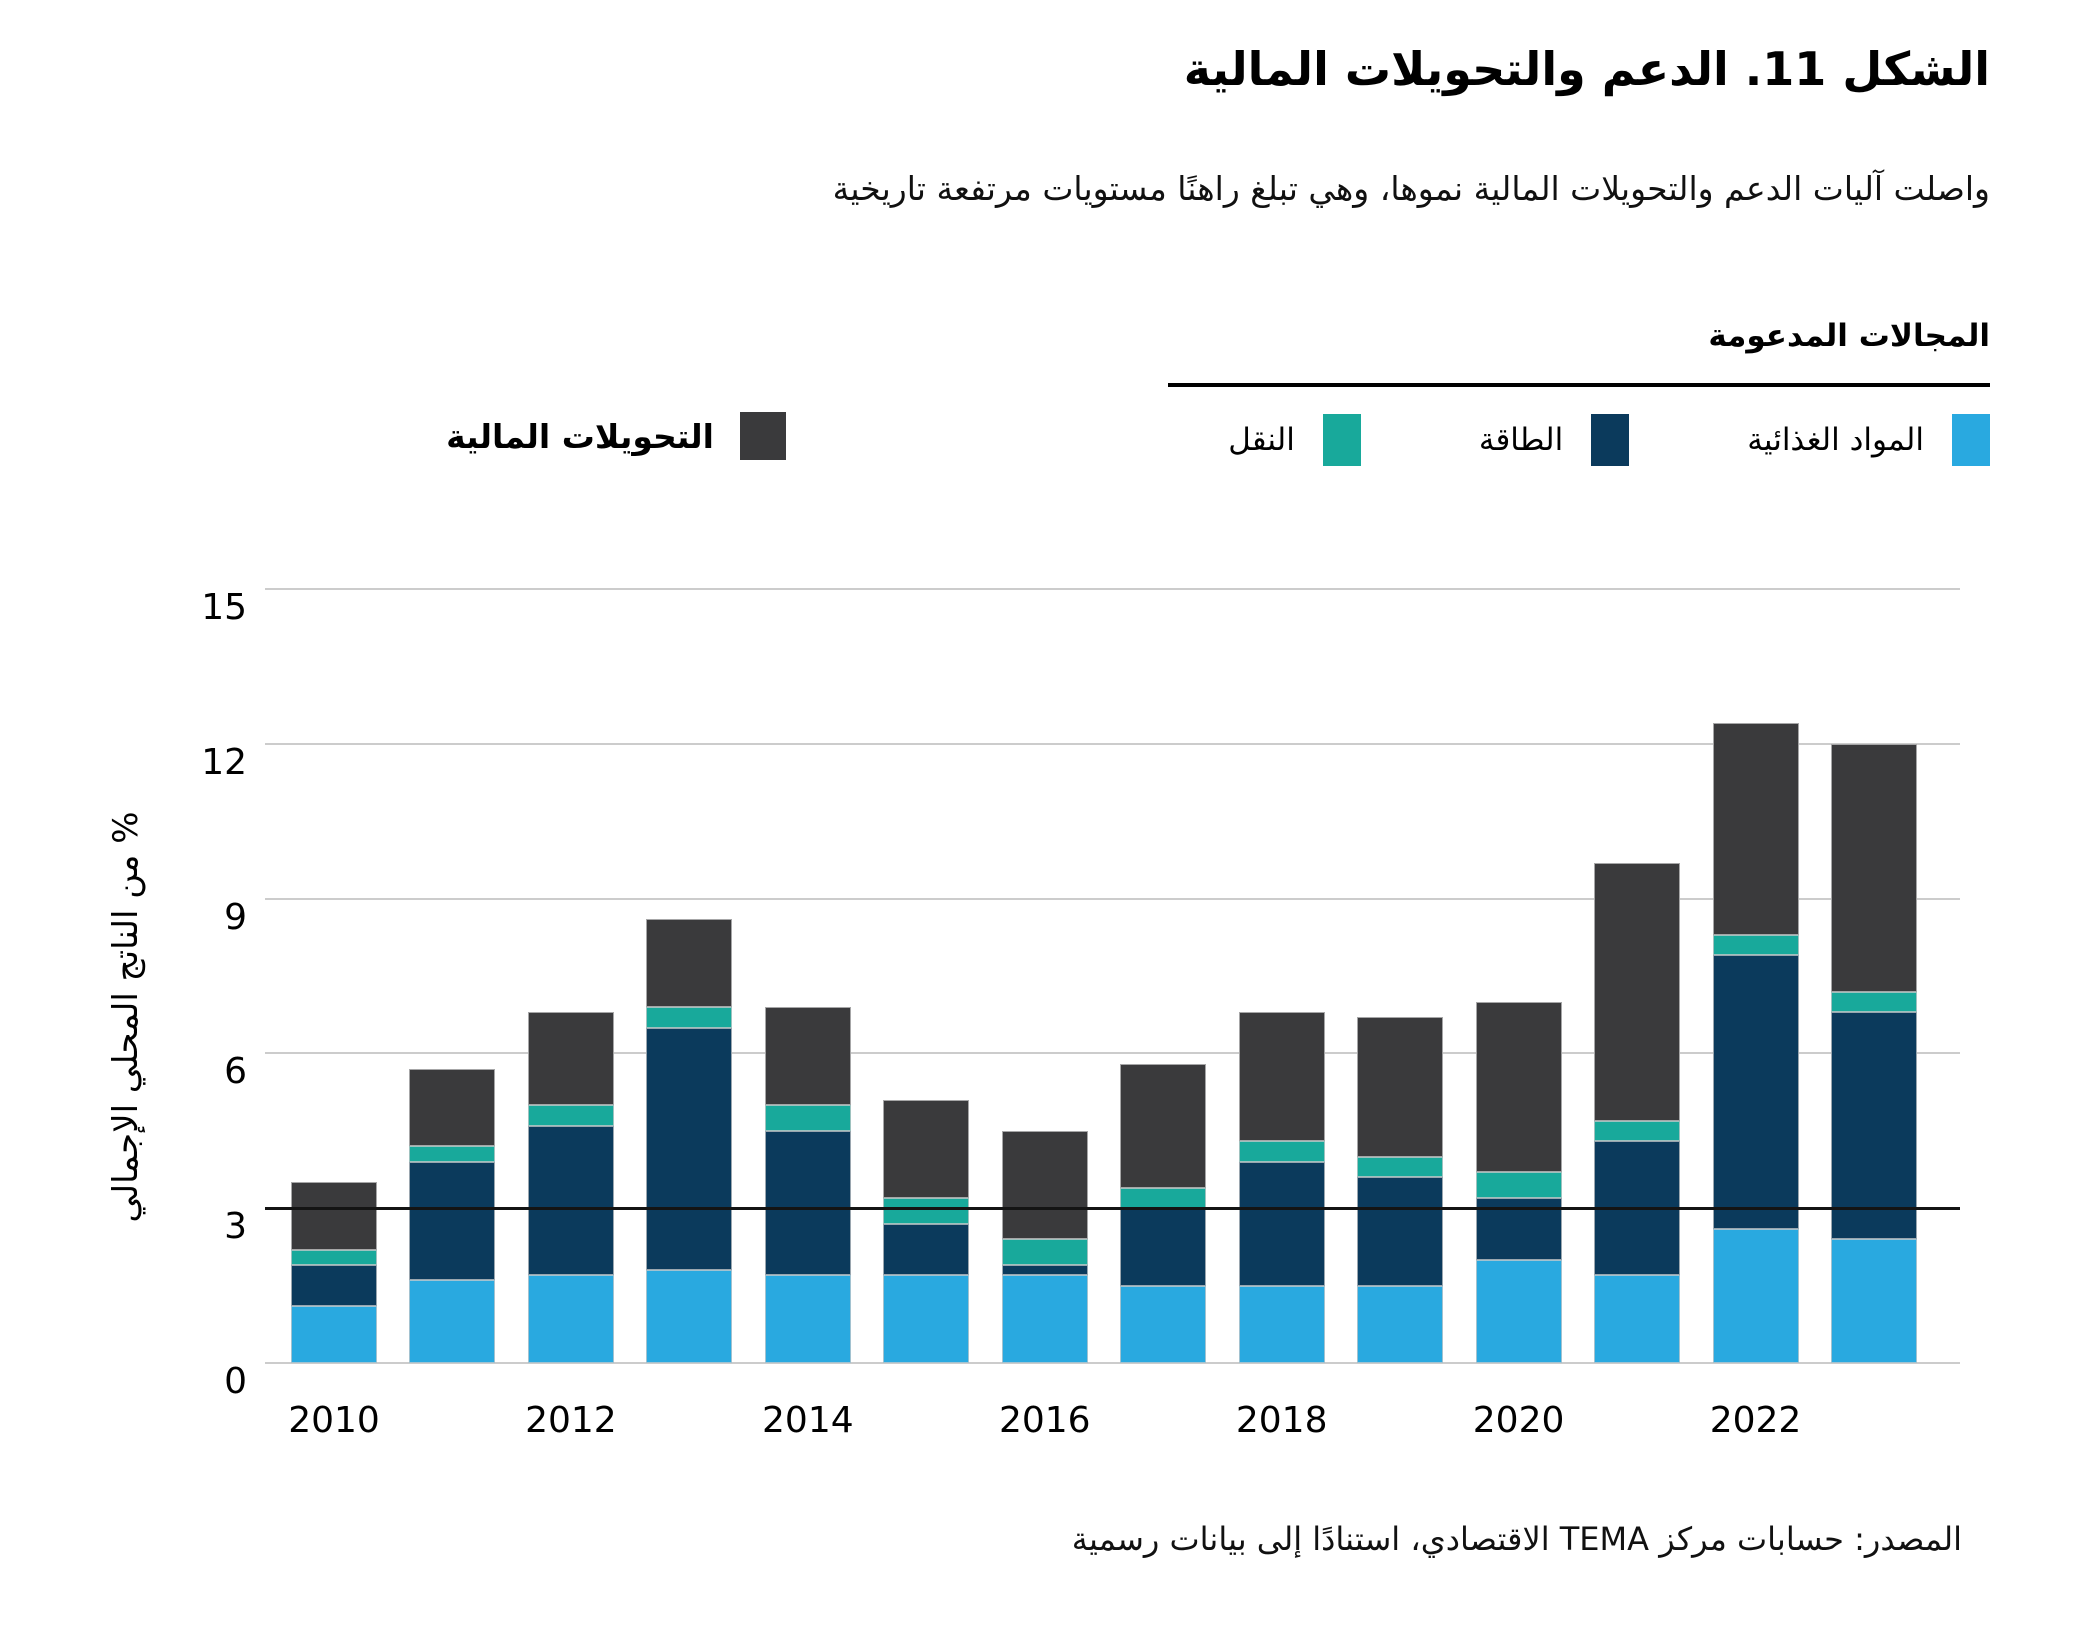 The width and height of the screenshot is (2084, 1638). I want to click on transport-label: النقل, so click(1261, 440).